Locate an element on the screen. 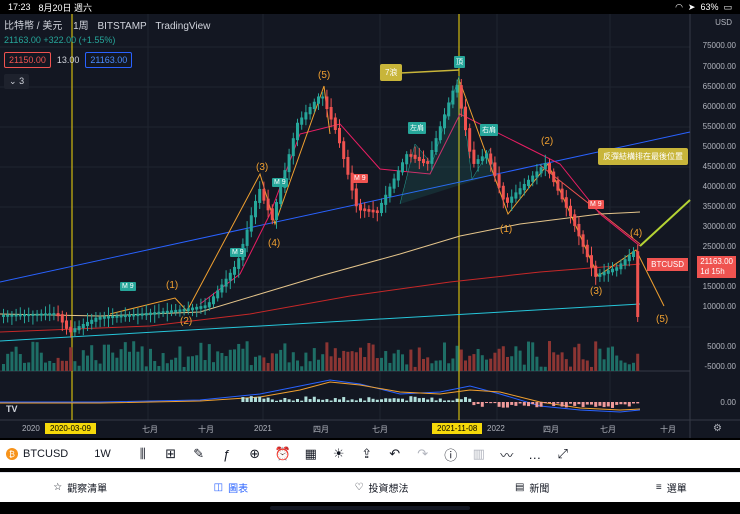 This screenshot has width=740, height=514. last-price-tag: 21163.00 1d 15h is located at coordinates (716, 267).